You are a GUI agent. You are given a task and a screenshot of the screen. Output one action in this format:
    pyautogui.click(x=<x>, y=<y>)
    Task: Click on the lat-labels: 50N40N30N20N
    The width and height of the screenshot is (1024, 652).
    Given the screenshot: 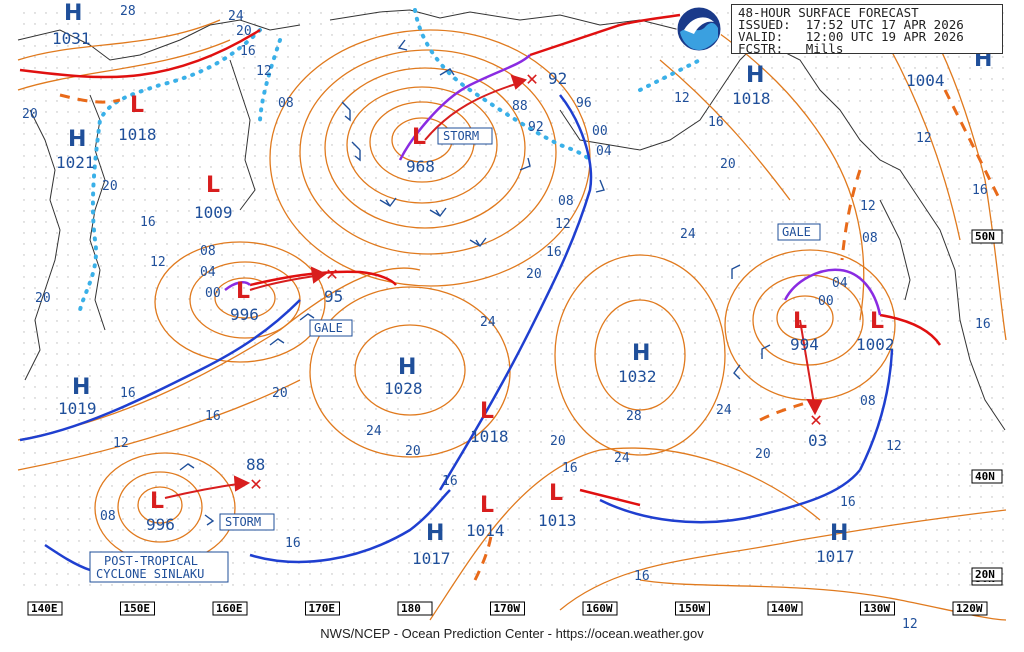 What is the action you would take?
    pyautogui.click(x=987, y=407)
    